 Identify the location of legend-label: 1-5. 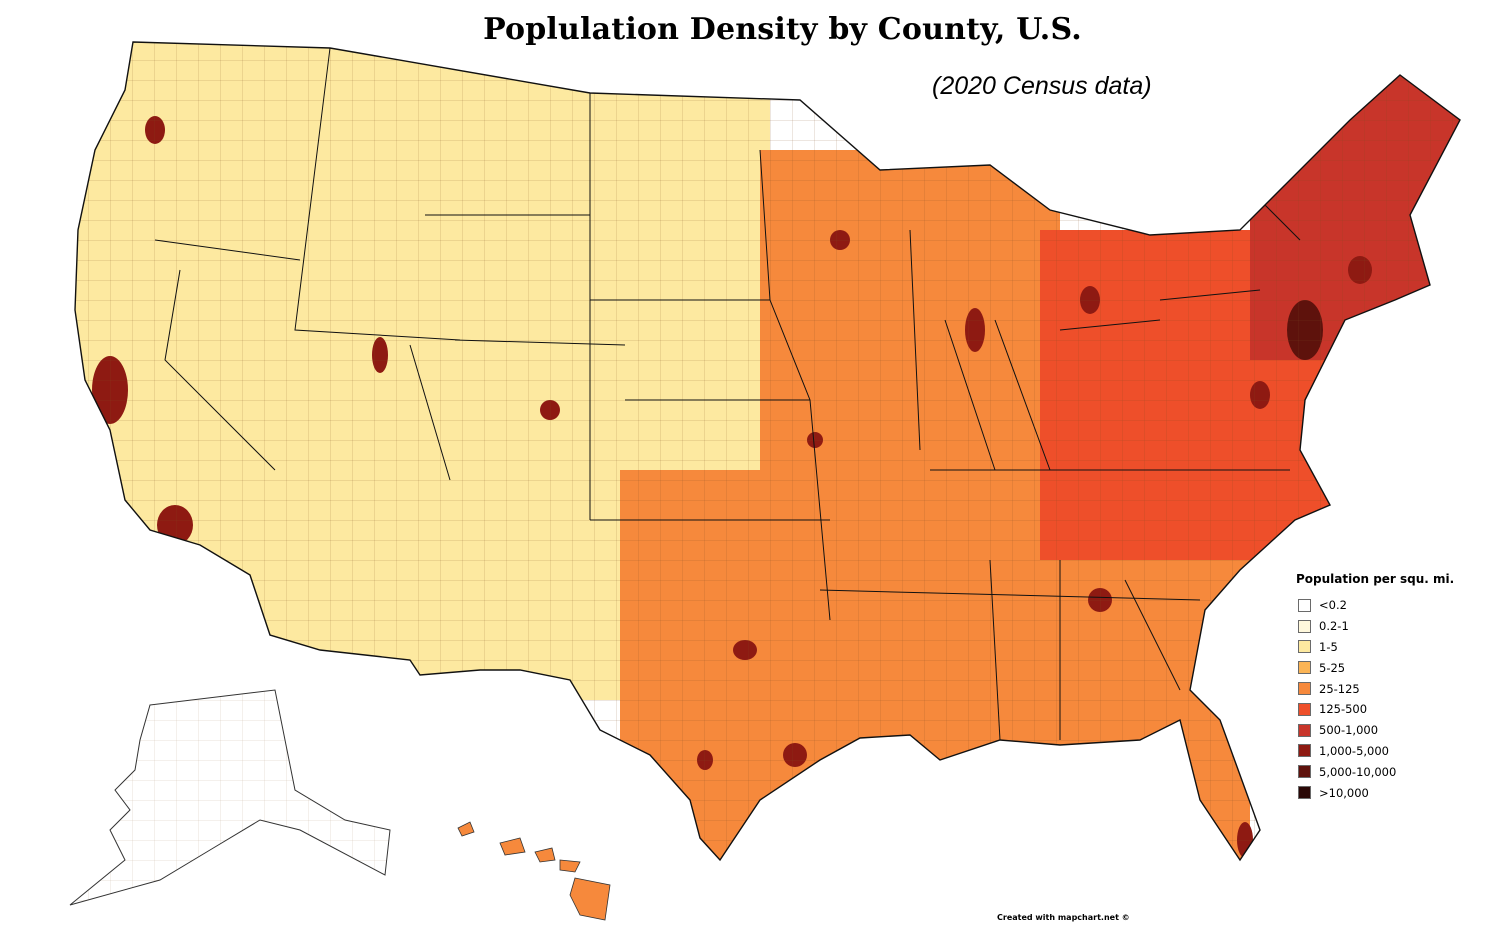
(1328, 646).